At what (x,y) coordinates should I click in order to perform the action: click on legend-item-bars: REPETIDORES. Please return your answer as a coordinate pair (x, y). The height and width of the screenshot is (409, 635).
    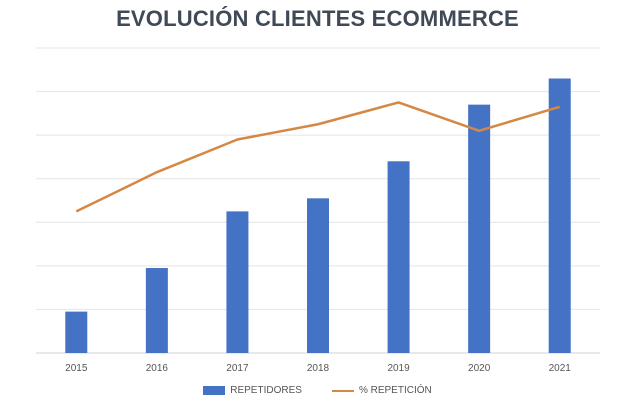
    Looking at the image, I should click on (252, 390).